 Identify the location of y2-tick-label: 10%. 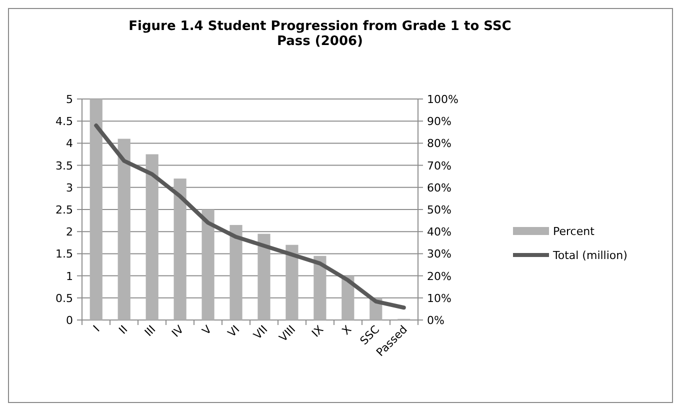
(439, 298).